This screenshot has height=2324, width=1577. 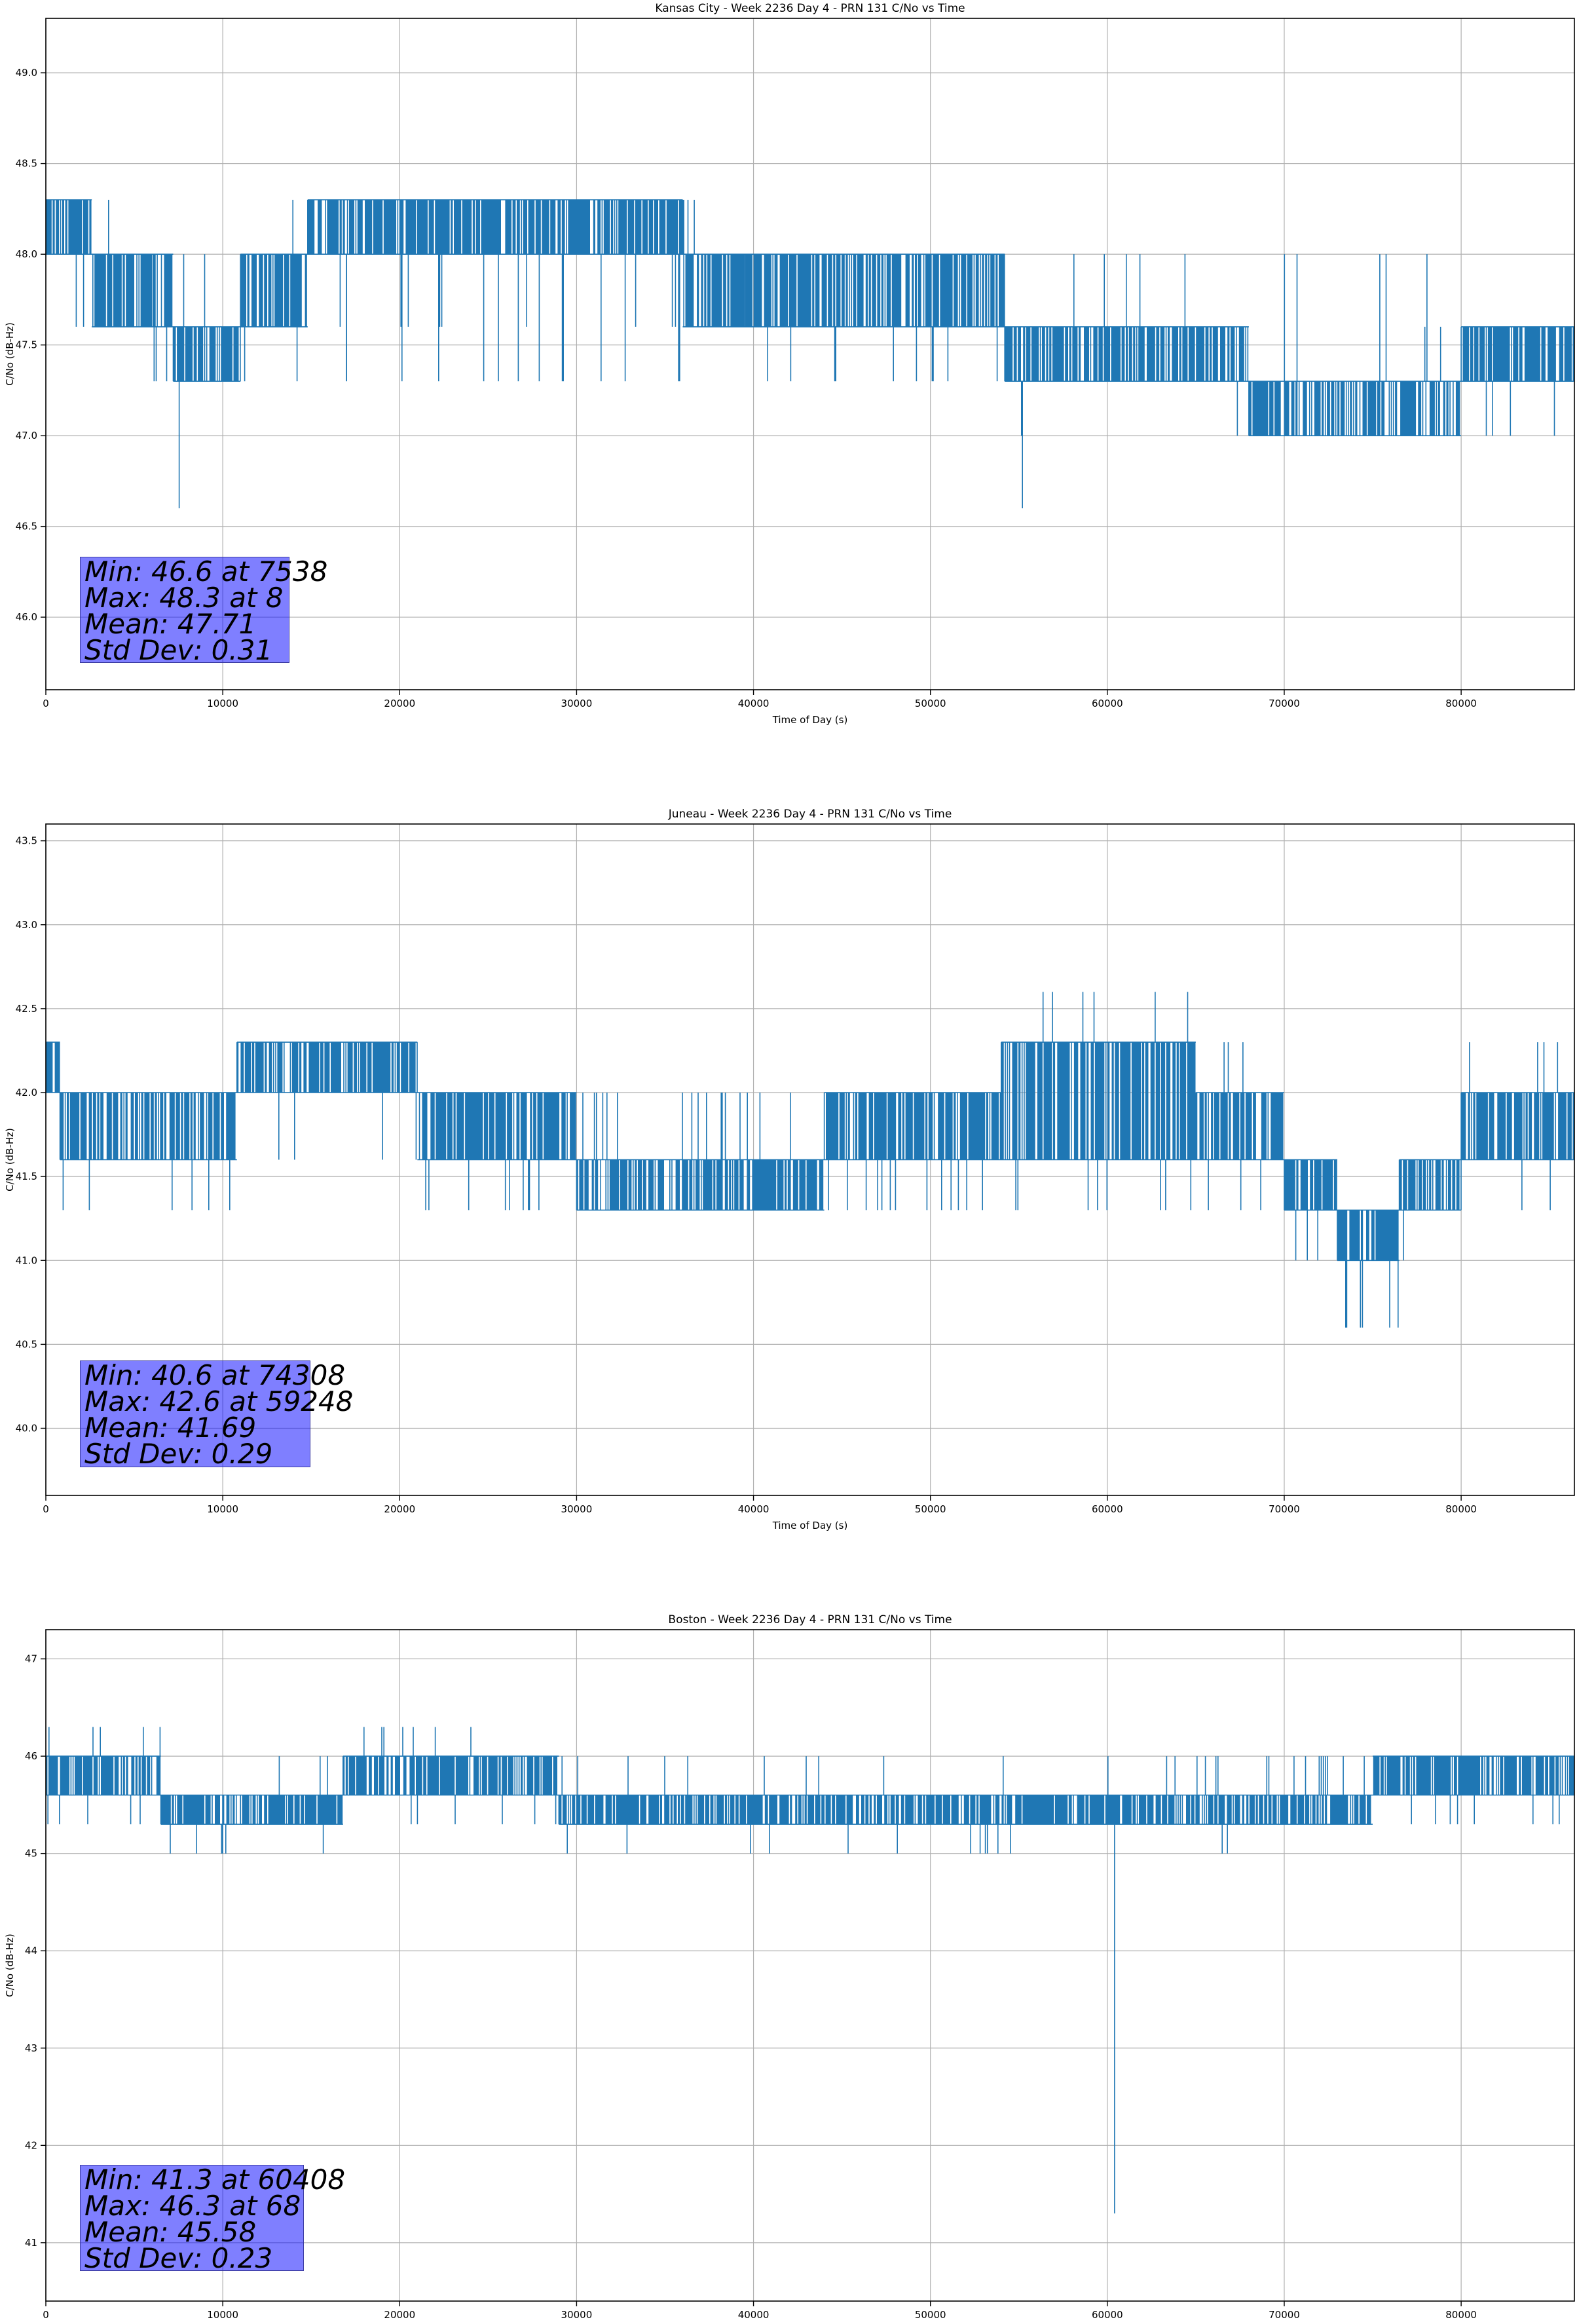 I want to click on y-tick-label: 46, so click(x=31, y=1756).